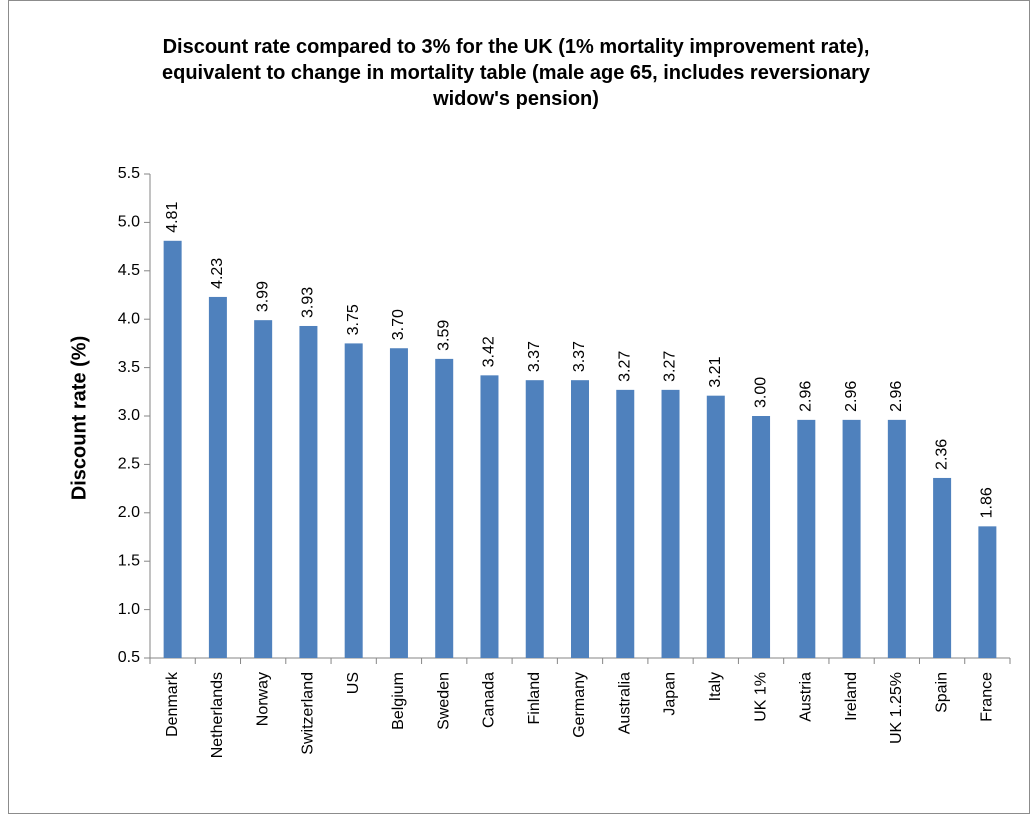  Describe the element at coordinates (129, 173) in the screenshot. I see `y-tick-label: 5.5` at that location.